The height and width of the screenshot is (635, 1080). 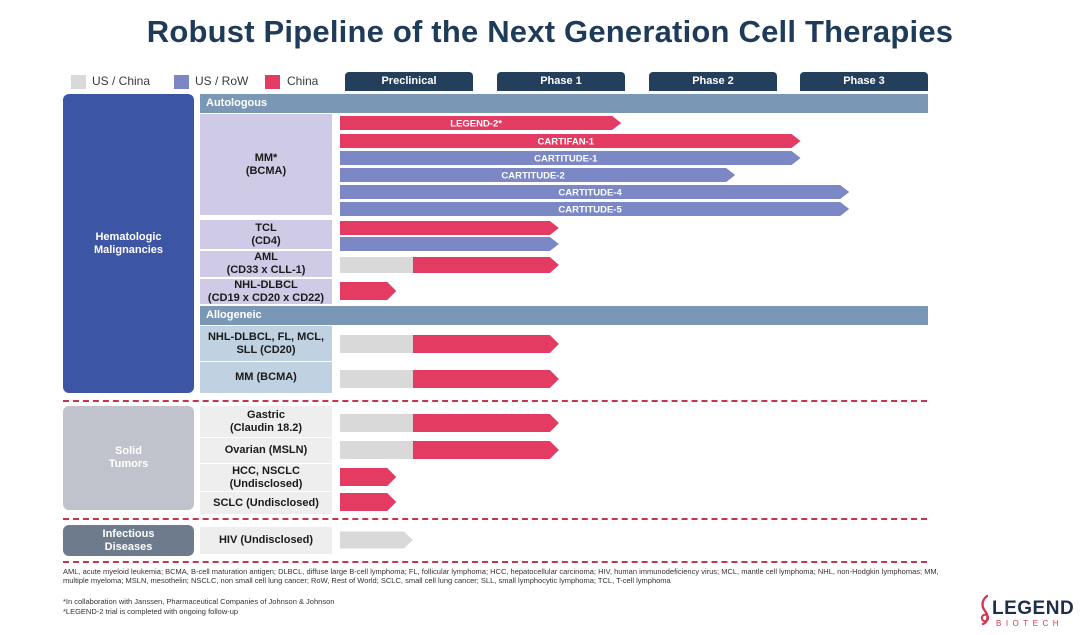 What do you see at coordinates (266, 477) in the screenshot?
I see `target-hcc-nsclc: HCC, NSCLC (Undisclosed)` at bounding box center [266, 477].